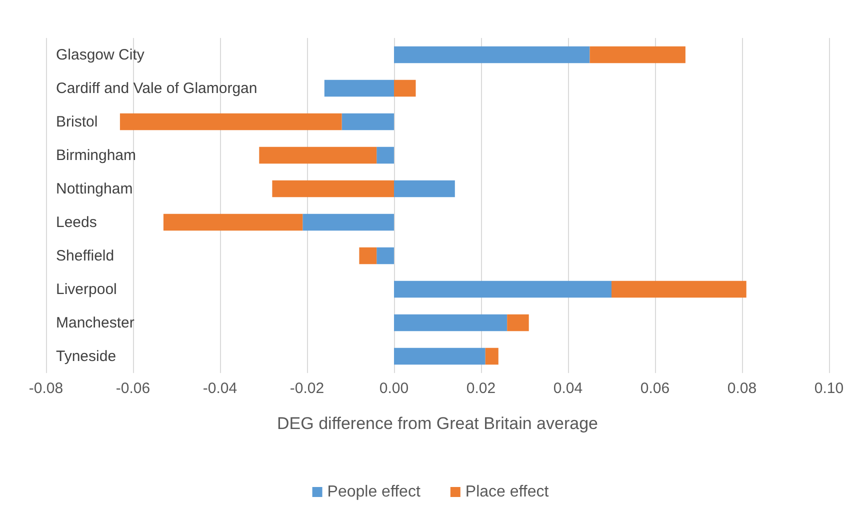  What do you see at coordinates (46, 388) in the screenshot?
I see `x-tick-label: -0.08` at bounding box center [46, 388].